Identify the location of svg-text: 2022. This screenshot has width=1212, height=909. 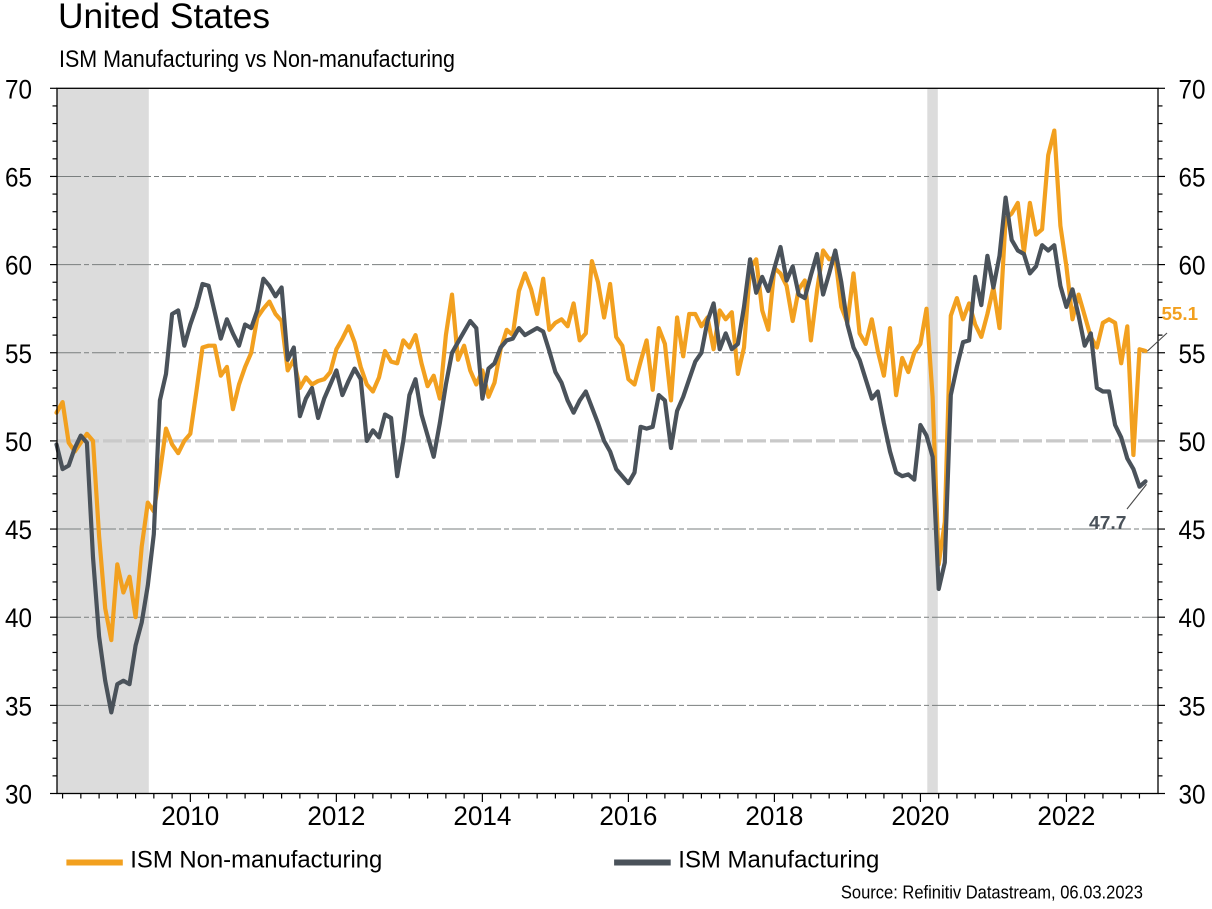
(1066, 816).